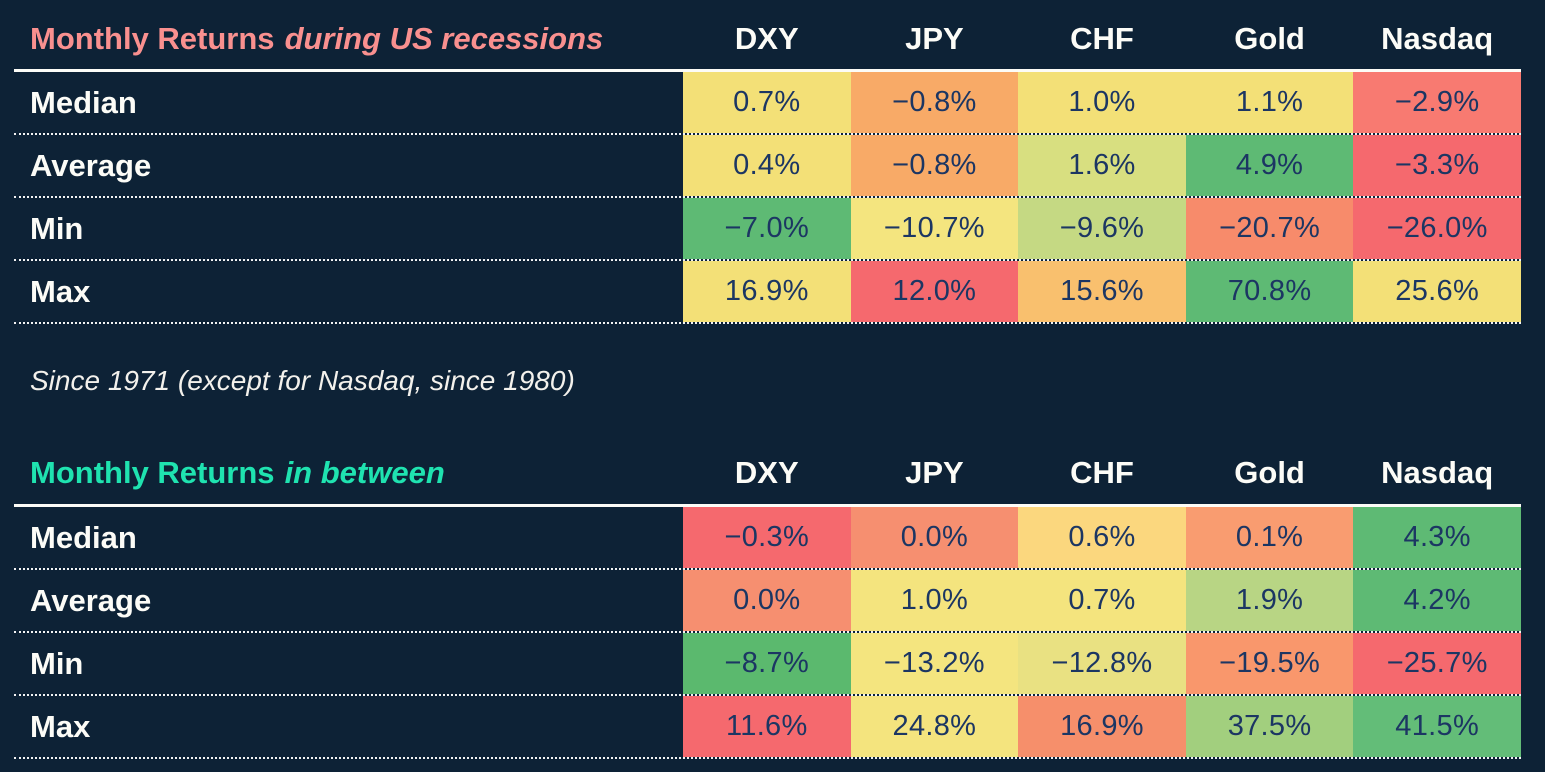 The height and width of the screenshot is (772, 1545). I want to click on table-row: Median −0.3% 0.0% 0.6% 0.1% 4.3%, so click(767, 538).